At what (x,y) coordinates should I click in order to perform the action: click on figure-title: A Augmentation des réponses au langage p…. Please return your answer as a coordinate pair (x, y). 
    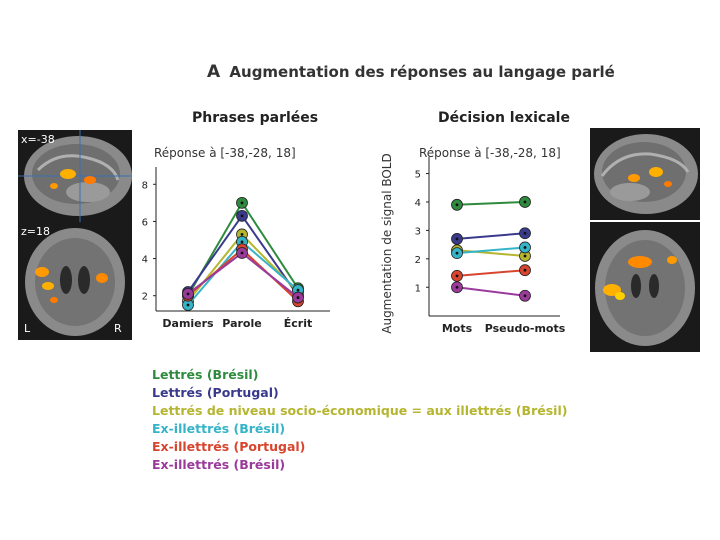
    Looking at the image, I should click on (411, 72).